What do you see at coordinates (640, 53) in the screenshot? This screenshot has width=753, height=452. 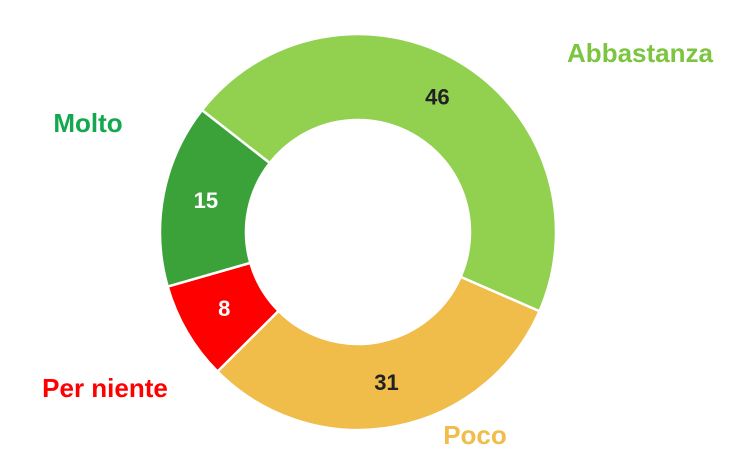 I see `category-label: Abbastanza` at bounding box center [640, 53].